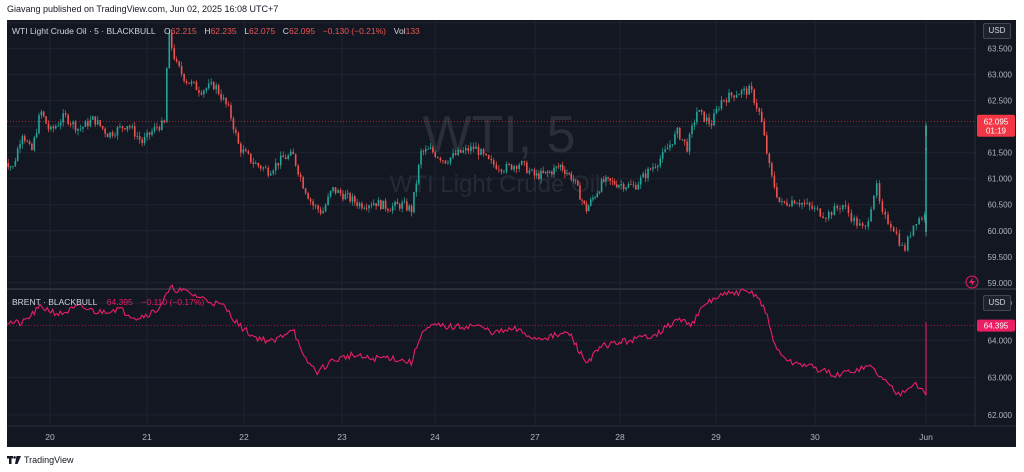 The height and width of the screenshot is (472, 1024). Describe the element at coordinates (997, 303) in the screenshot. I see `brent-currency-button: USD` at that location.